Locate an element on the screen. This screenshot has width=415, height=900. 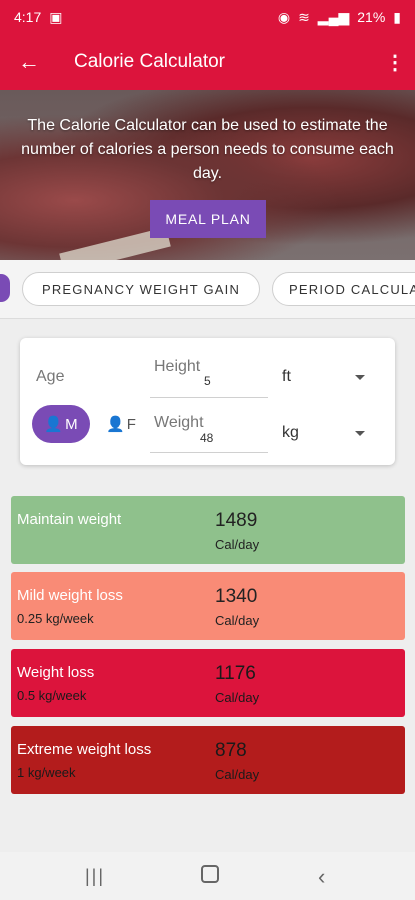
status-time: 4:17 is located at coordinates (28, 17).